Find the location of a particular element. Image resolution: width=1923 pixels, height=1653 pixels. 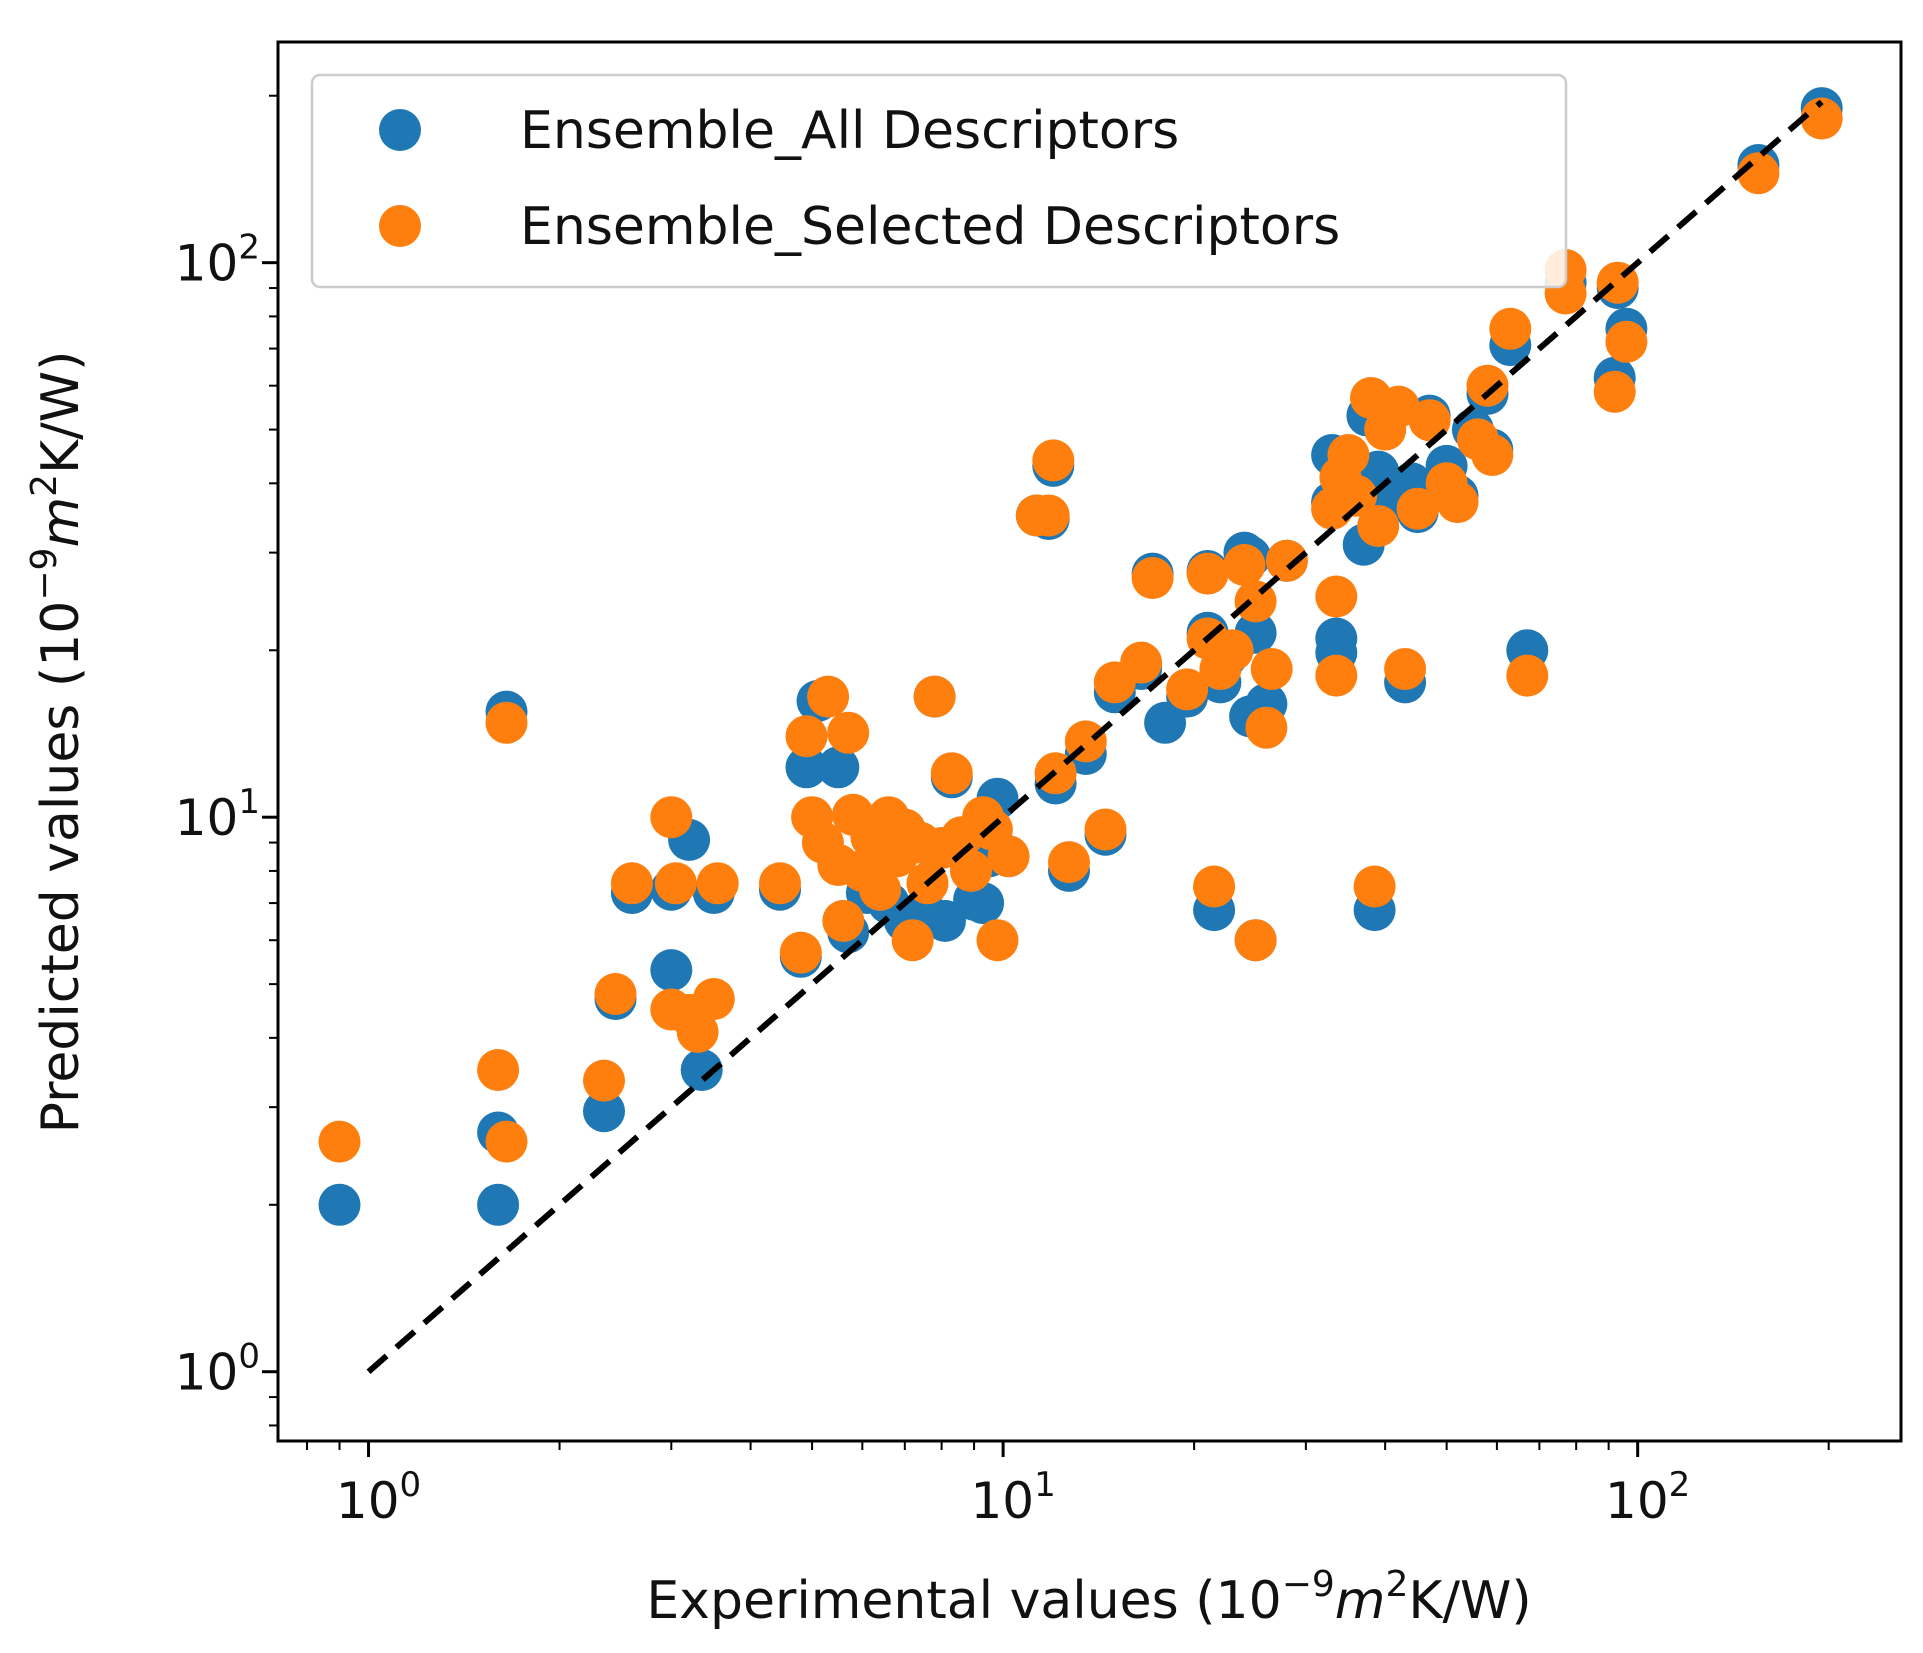

legend-marker-all-descriptors is located at coordinates (400, 130).